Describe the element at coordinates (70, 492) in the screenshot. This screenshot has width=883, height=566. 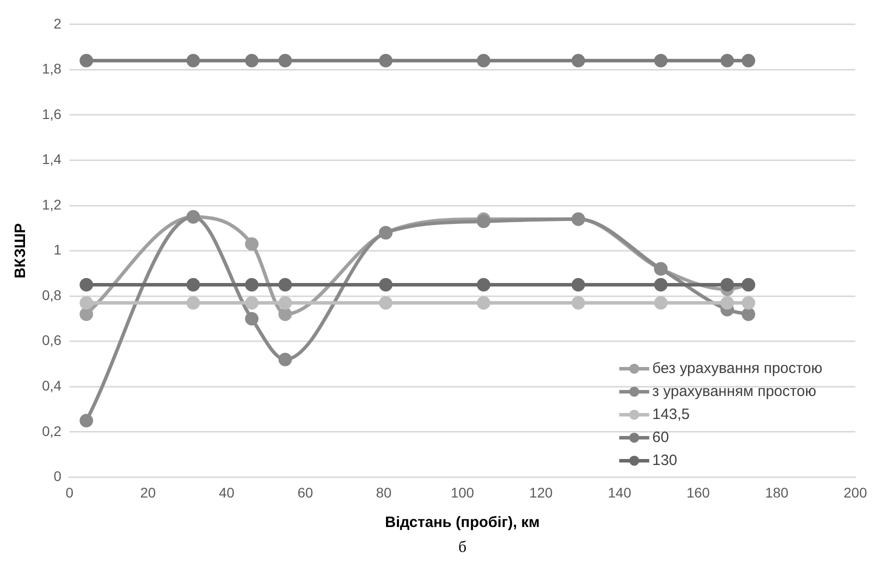
I see `x-tick-label: 0` at that location.